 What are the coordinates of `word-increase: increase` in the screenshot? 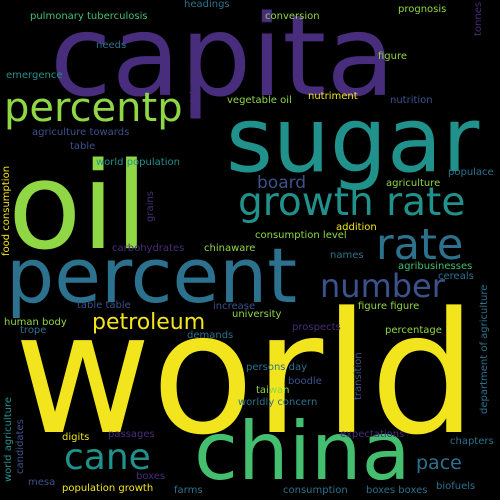 It's located at (234, 306).